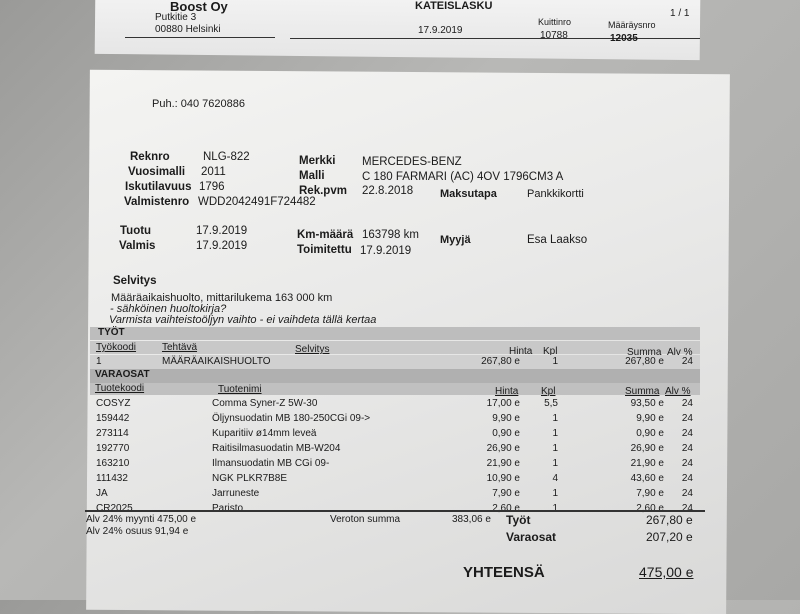 This screenshot has height=614, width=800. What do you see at coordinates (647, 478) in the screenshot?
I see `item-sum: 43,60 e` at bounding box center [647, 478].